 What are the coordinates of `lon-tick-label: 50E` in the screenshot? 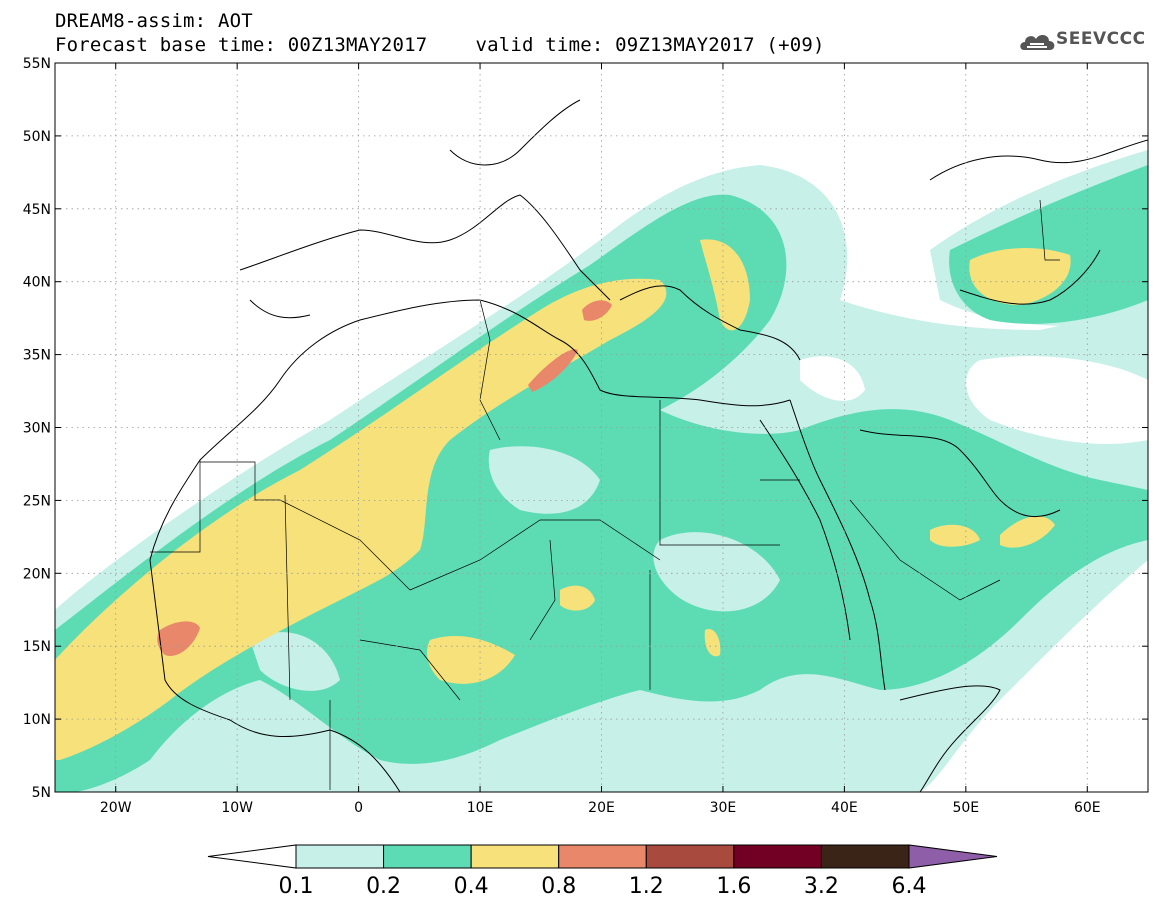 It's located at (965, 808).